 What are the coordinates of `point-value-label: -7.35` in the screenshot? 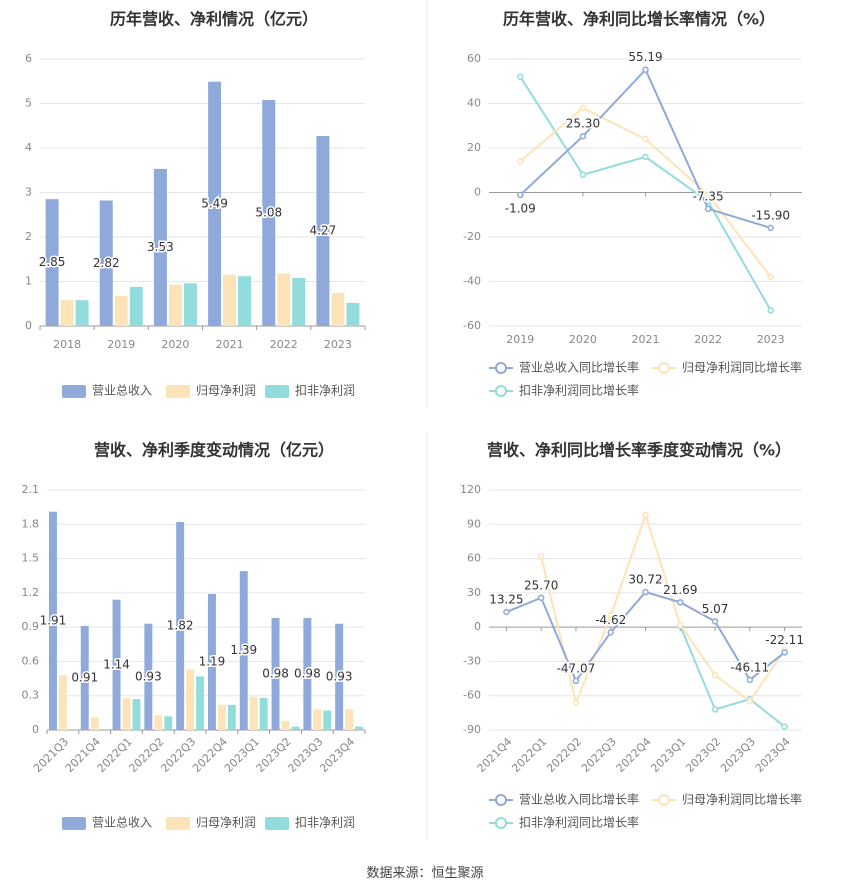 It's located at (708, 196).